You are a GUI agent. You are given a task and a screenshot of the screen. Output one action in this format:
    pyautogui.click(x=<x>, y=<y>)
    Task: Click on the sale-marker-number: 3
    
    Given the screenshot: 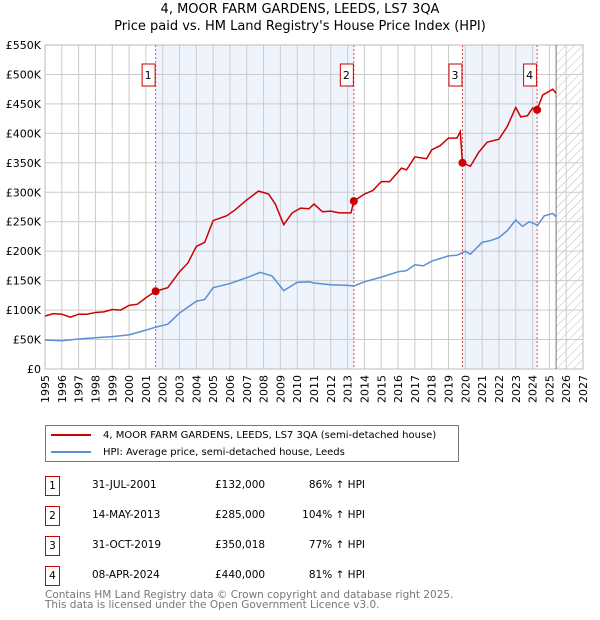 What is the action you would take?
    pyautogui.click(x=454, y=75)
    